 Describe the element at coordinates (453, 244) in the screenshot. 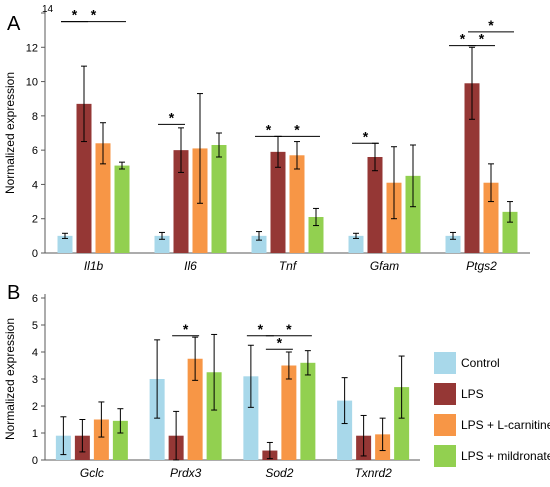

I see `panel-a-bar-ptgs2-control` at that location.